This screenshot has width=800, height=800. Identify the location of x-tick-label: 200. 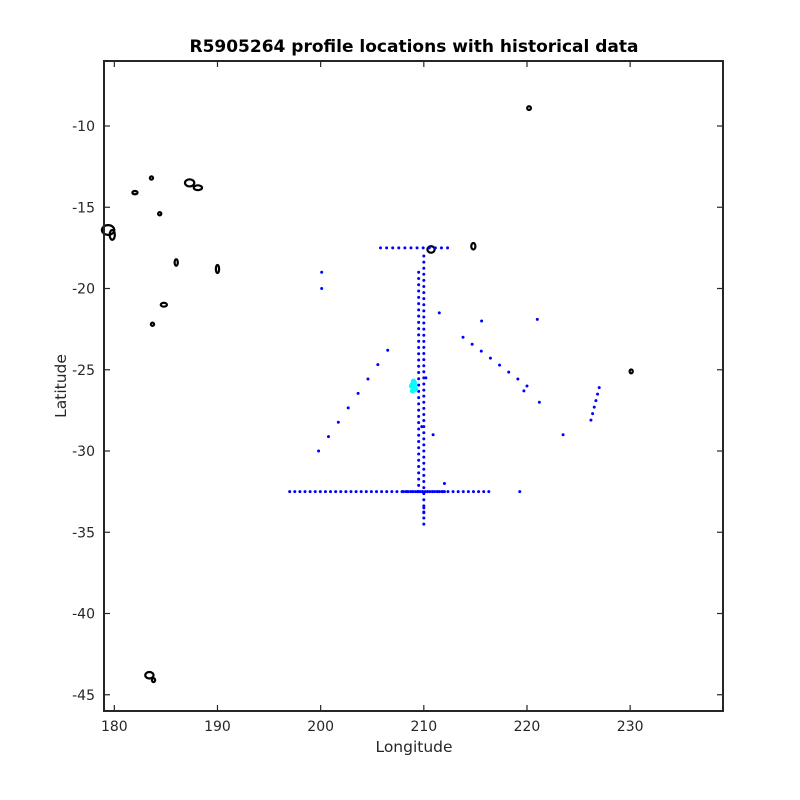
(320, 727).